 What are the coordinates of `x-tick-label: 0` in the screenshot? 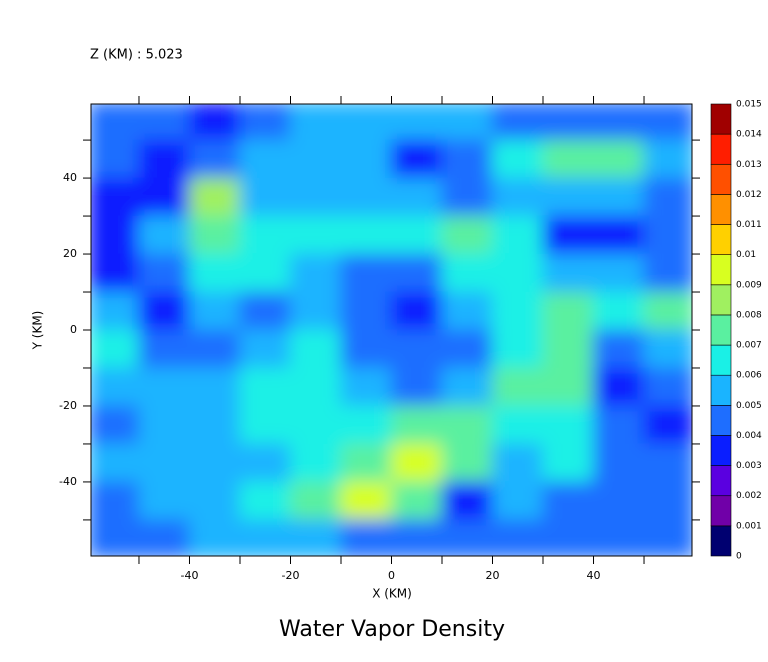 It's located at (391, 575).